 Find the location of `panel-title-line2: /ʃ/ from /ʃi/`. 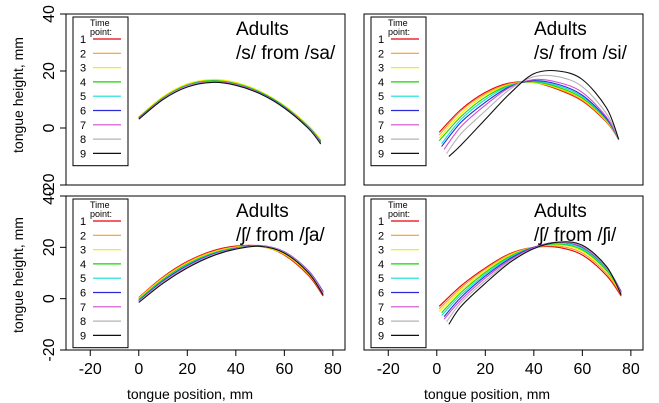

panel-title-line2: /ʃ/ from /ʃi/ is located at coordinates (575, 235).